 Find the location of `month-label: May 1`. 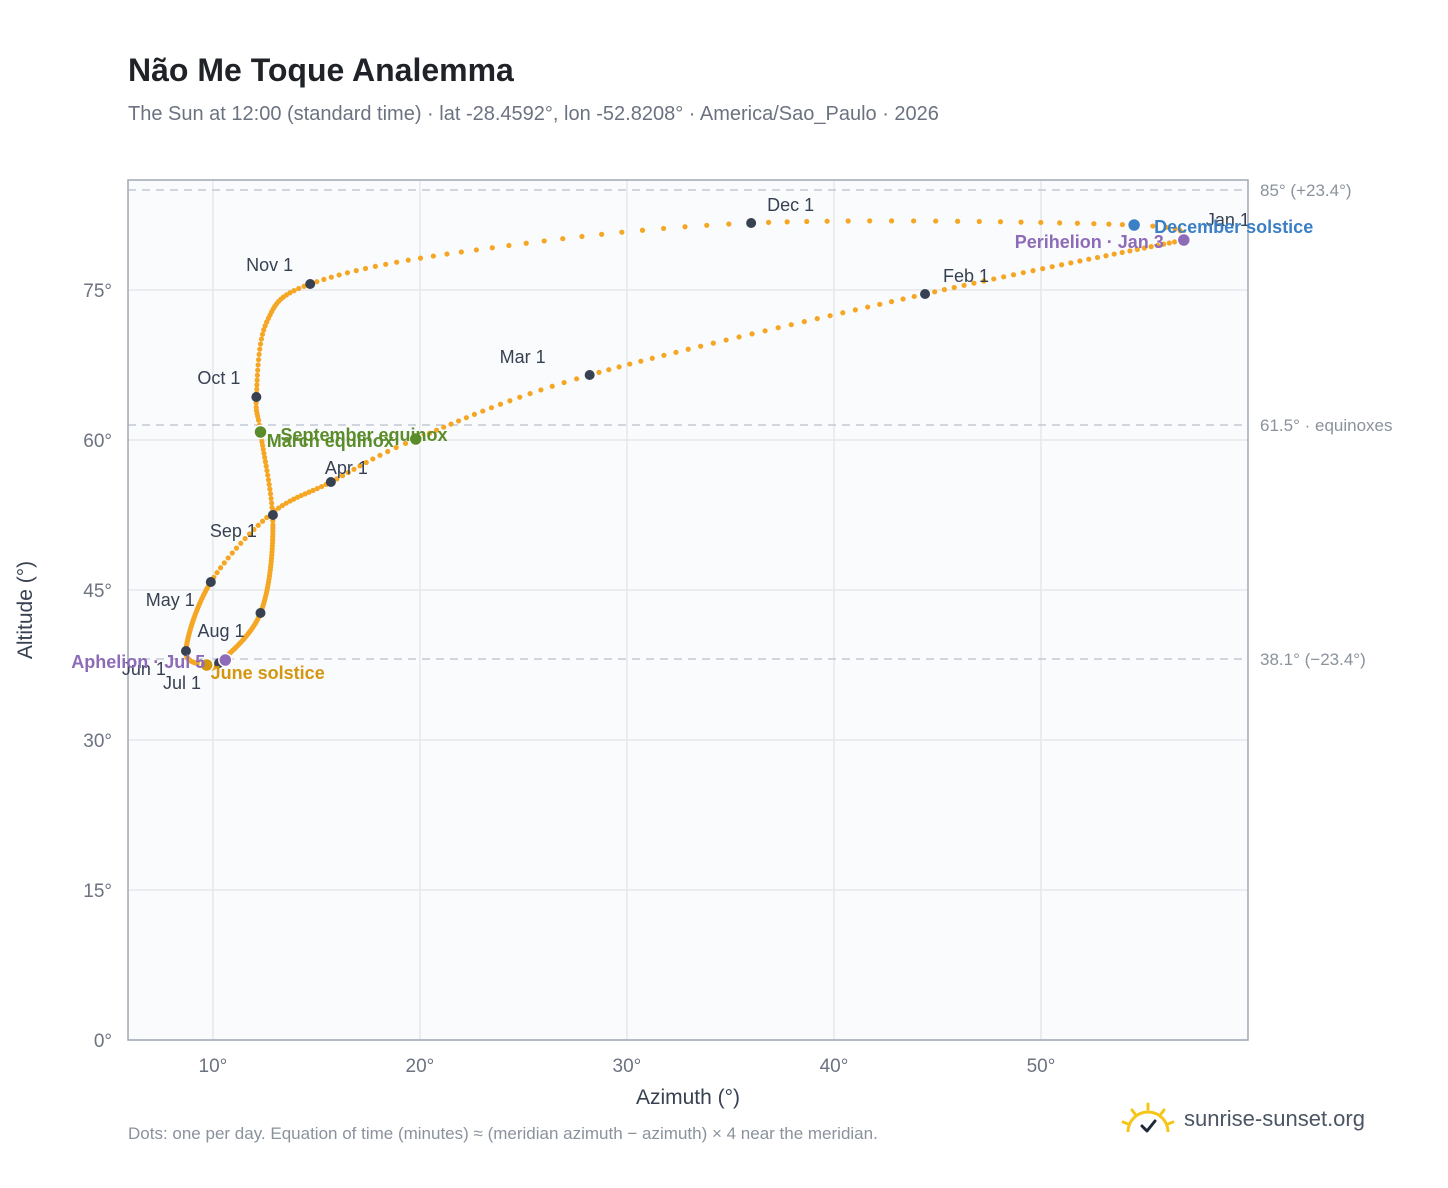

month-label: May 1 is located at coordinates (170, 600).